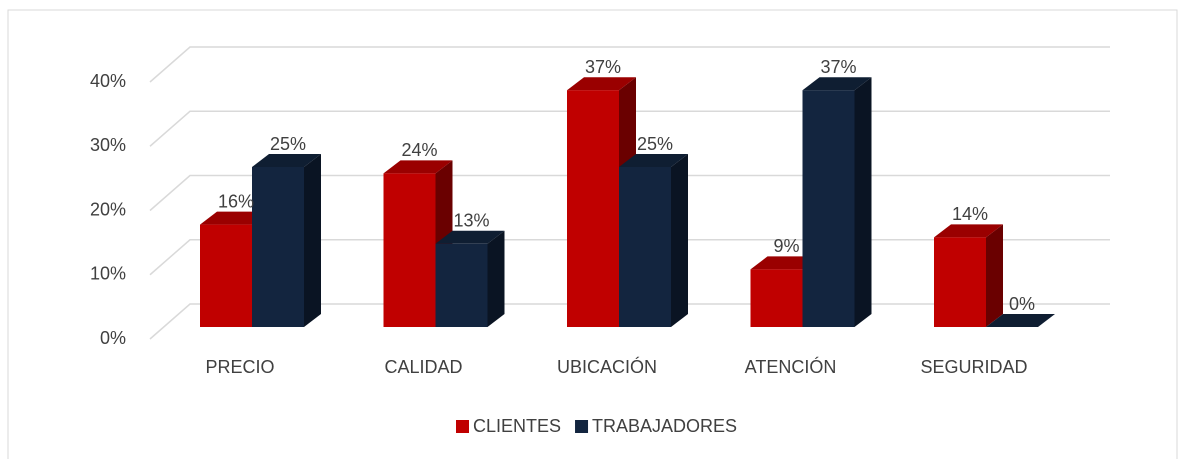 This screenshot has width=1185, height=459. Describe the element at coordinates (786, 246) in the screenshot. I see `value-label: 9%` at that location.